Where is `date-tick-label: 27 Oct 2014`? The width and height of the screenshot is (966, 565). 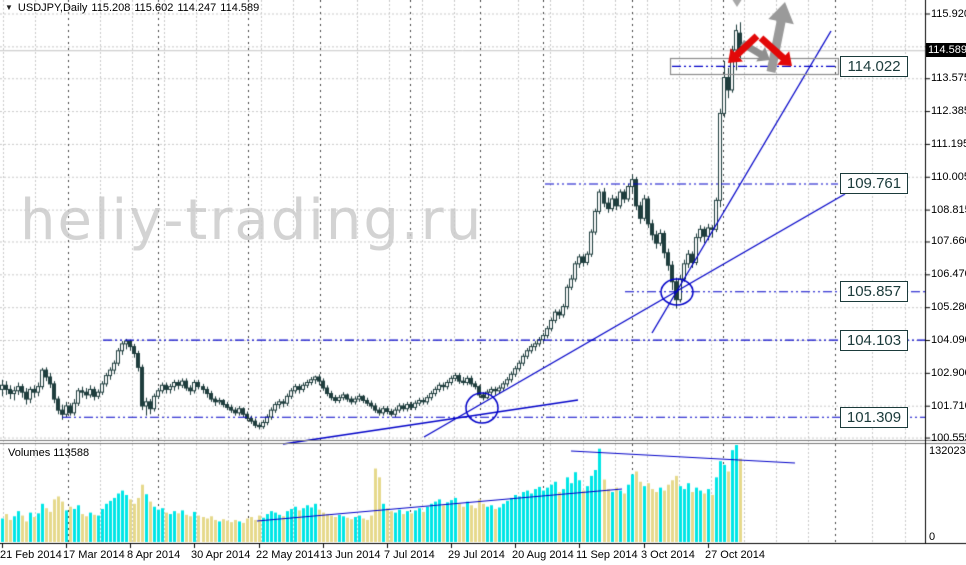
date-tick-label: 27 Oct 2014 is located at coordinates (735, 555).